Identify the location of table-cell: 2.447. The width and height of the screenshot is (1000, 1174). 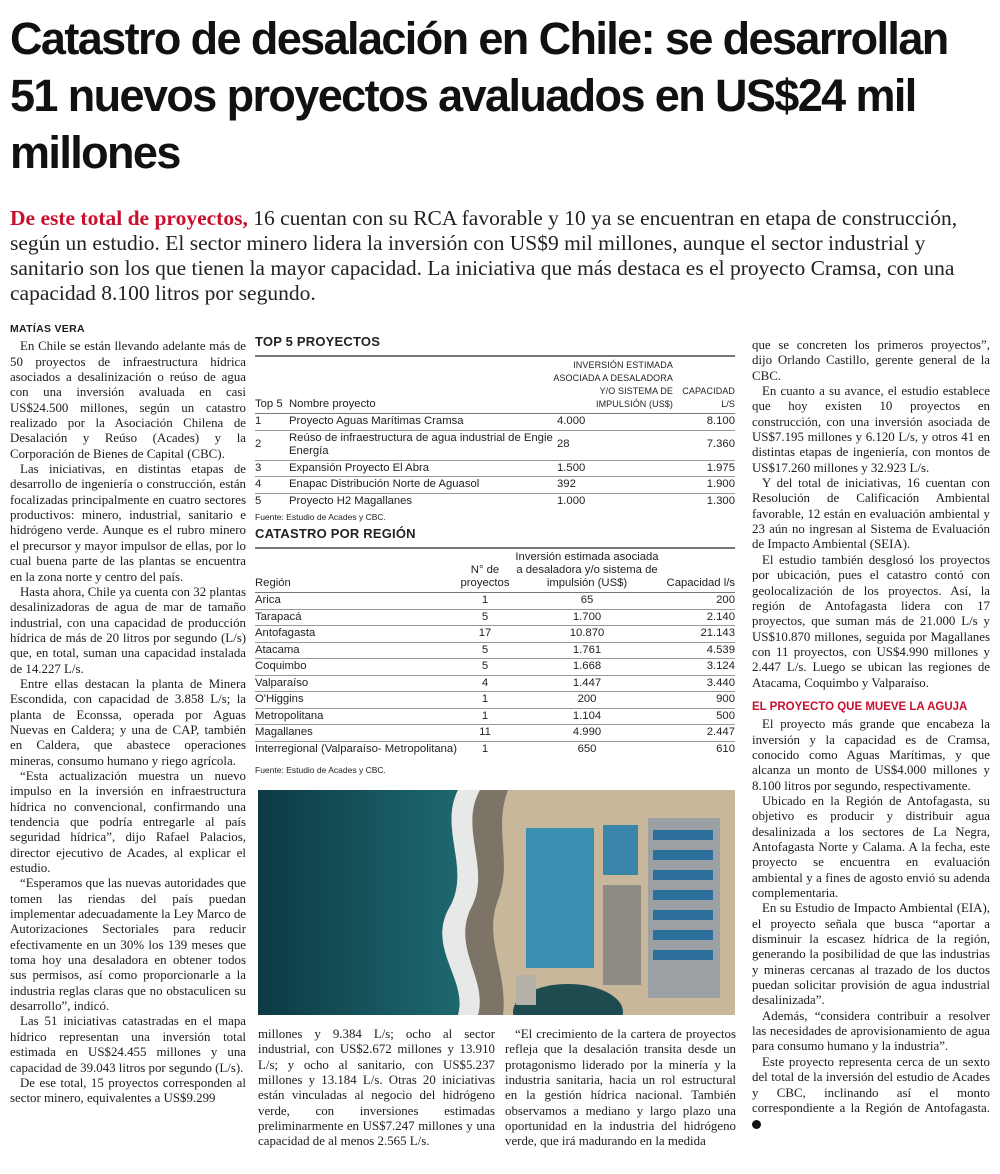
(698, 733).